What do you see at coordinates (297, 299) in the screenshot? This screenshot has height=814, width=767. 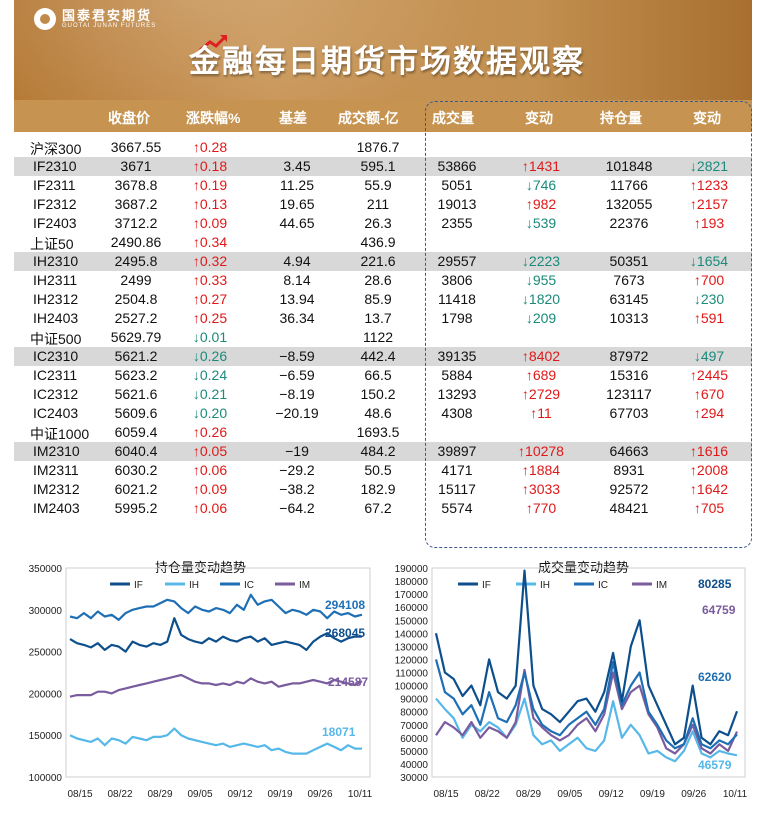 I see `contract-basis-value: 13.94` at bounding box center [297, 299].